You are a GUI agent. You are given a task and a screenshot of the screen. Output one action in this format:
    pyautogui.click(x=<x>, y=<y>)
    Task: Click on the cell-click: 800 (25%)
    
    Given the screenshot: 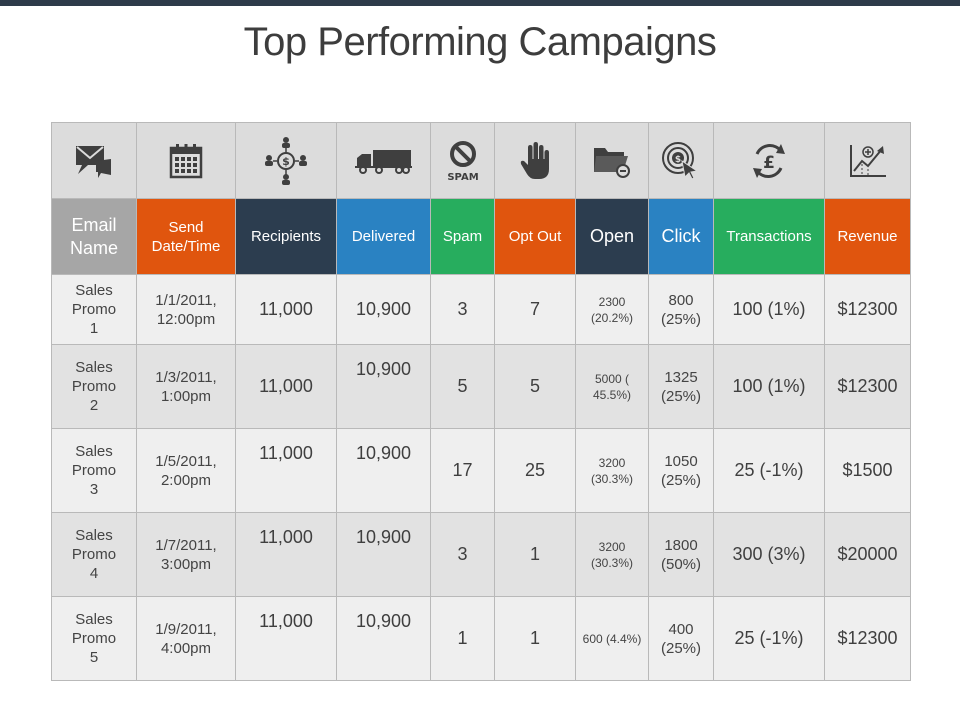 What is the action you would take?
    pyautogui.click(x=681, y=309)
    